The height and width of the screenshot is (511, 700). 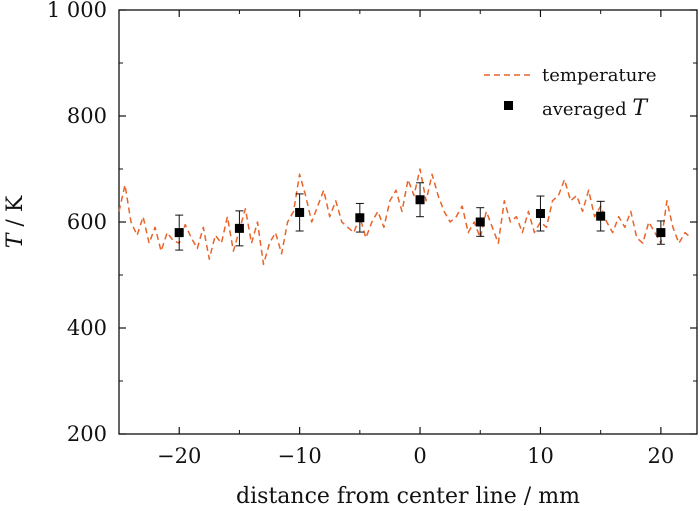 I want to click on y-tick-label: 600, so click(x=87, y=222).